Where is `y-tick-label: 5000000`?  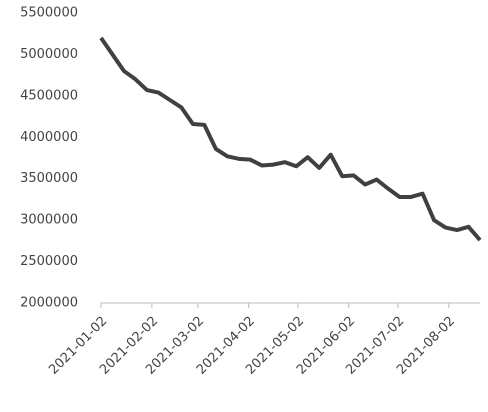 y-tick-label: 5000000 is located at coordinates (49, 54).